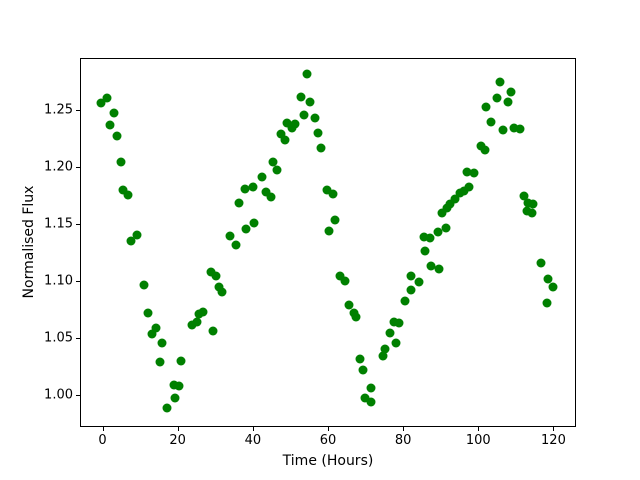 The height and width of the screenshot is (480, 640). What do you see at coordinates (177, 440) in the screenshot?
I see `x-tick-label: 20` at bounding box center [177, 440].